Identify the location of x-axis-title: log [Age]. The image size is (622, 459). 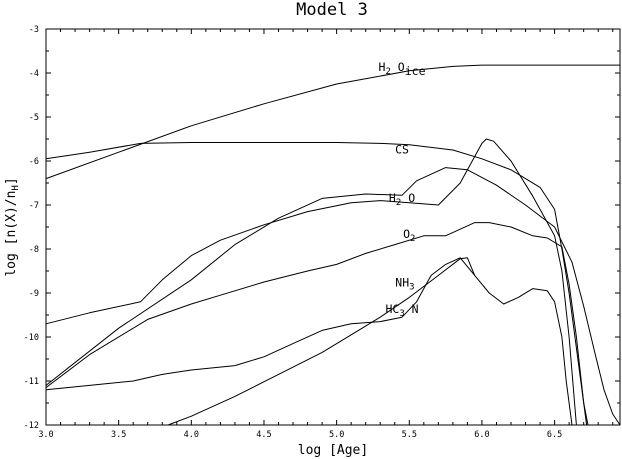
(333, 450).